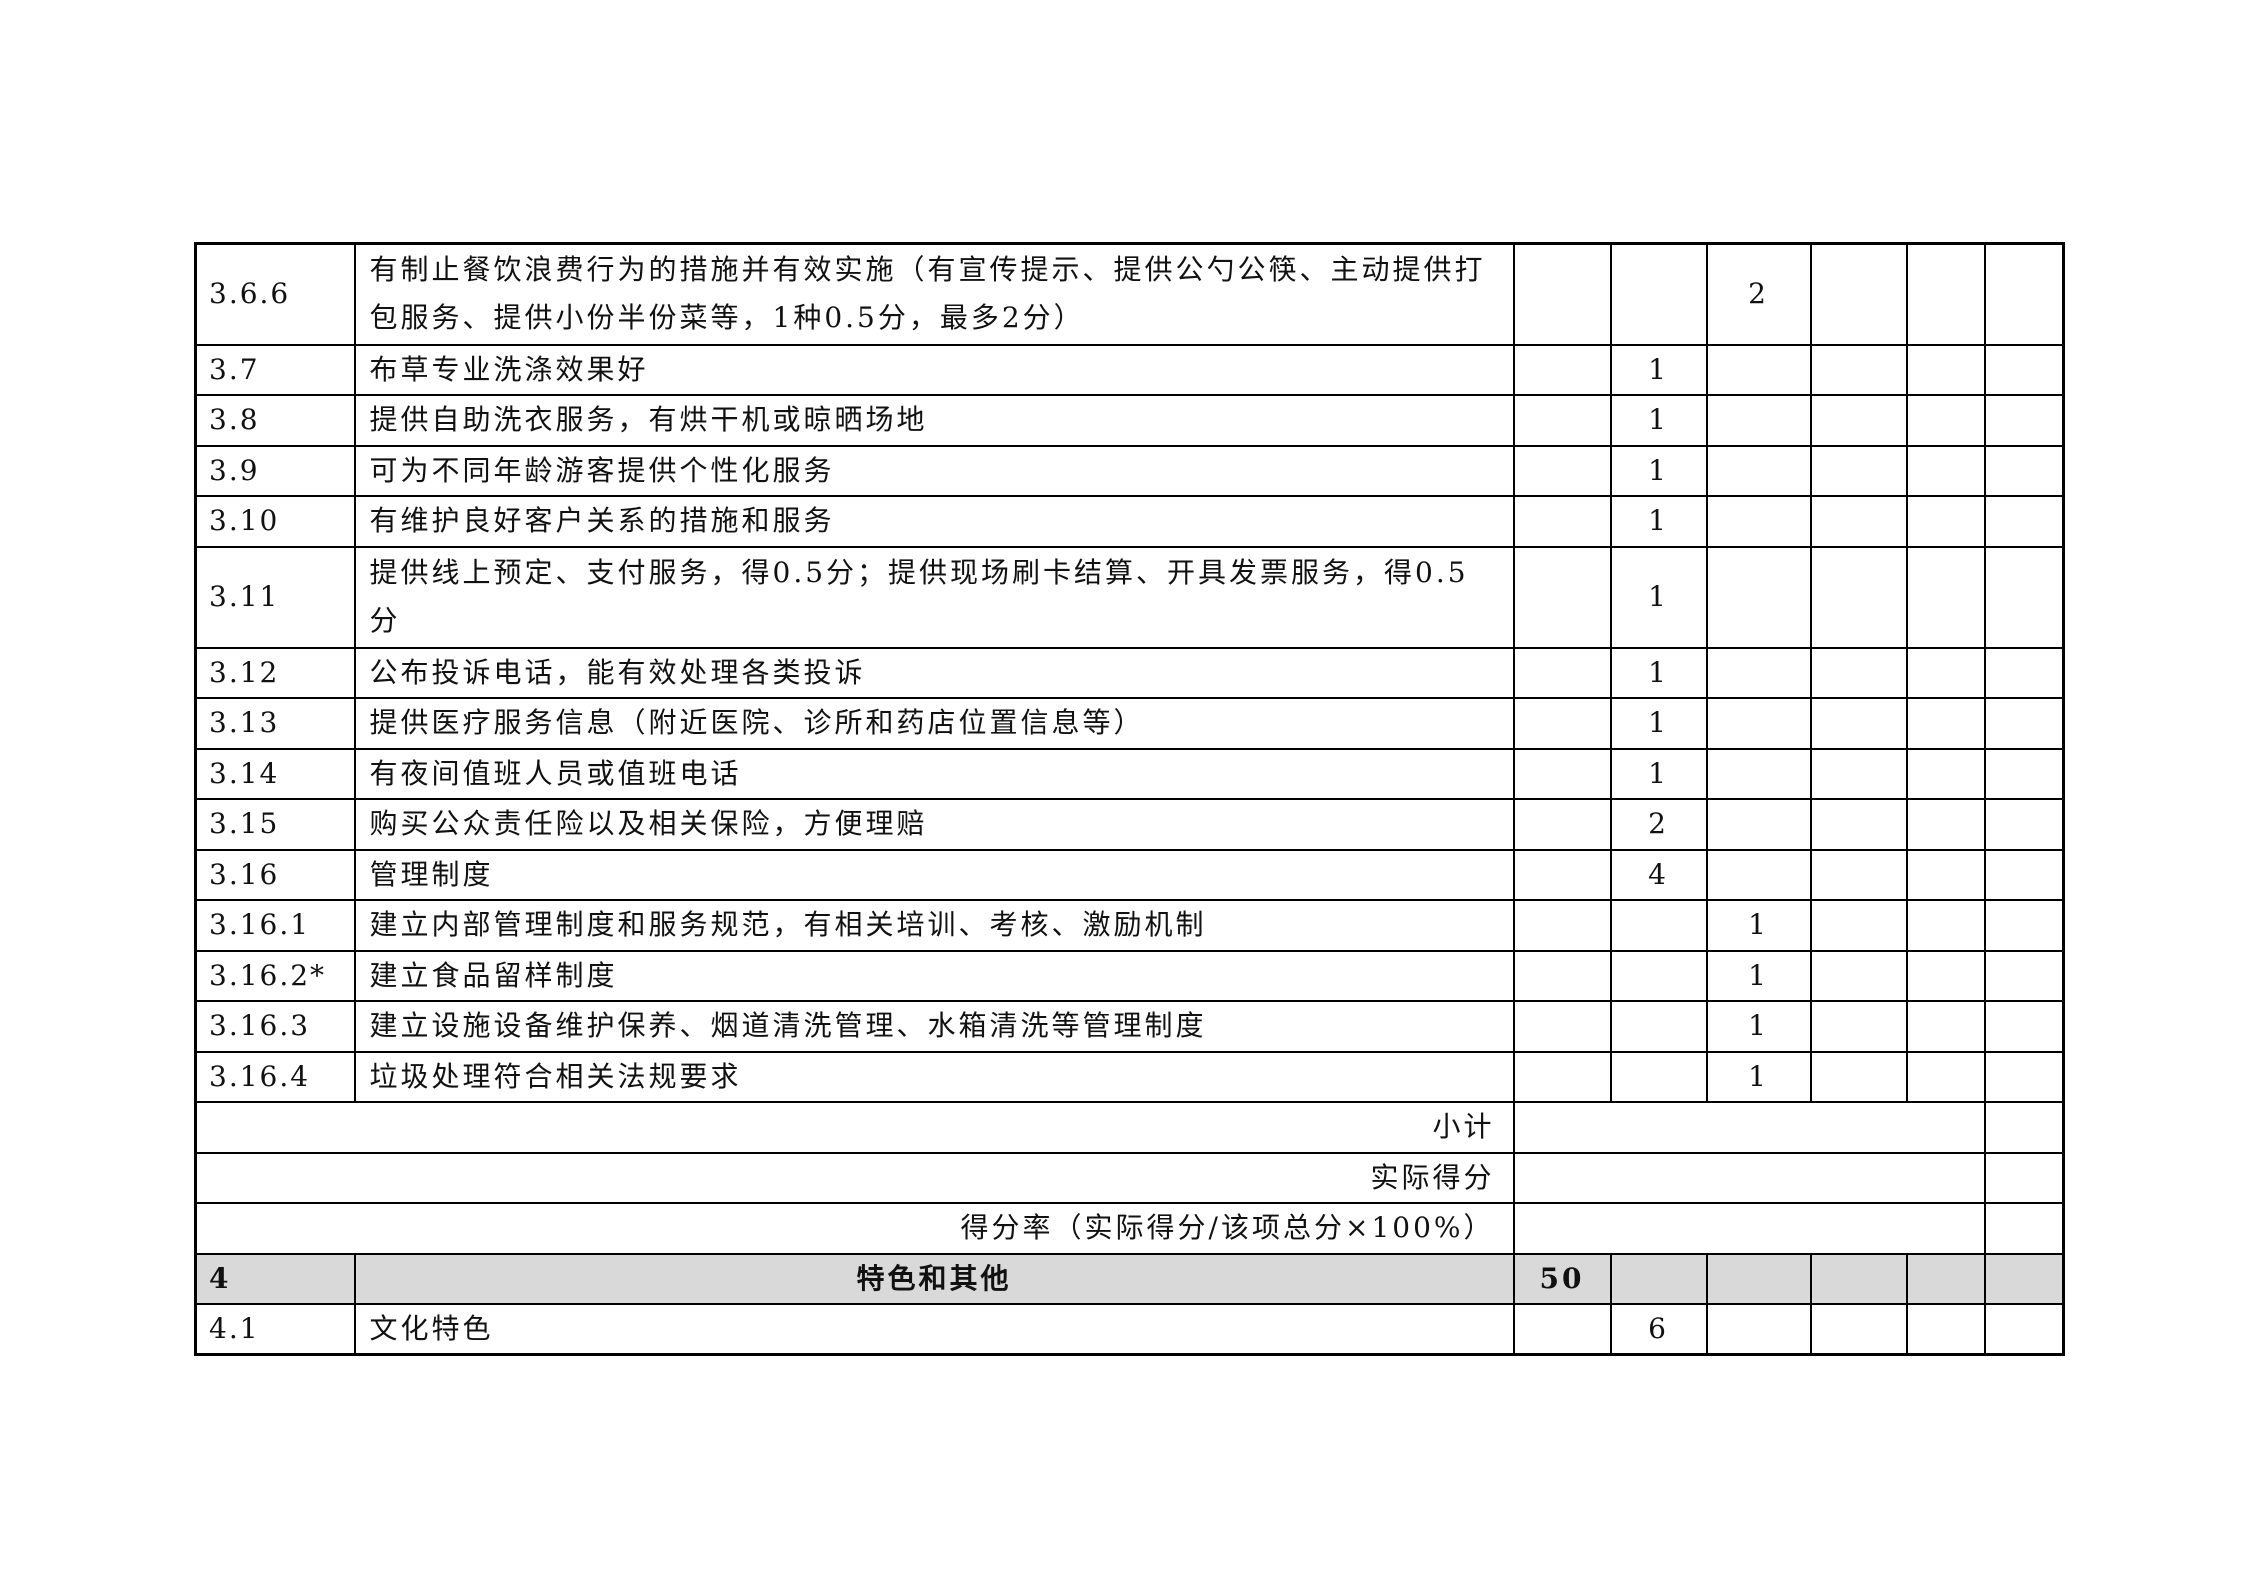 The image size is (2245, 1587). I want to click on table-row: 3.16.1 建立内部管理制度和服务规范，有相关培训、考核、激励机制 1, so click(1129, 925).